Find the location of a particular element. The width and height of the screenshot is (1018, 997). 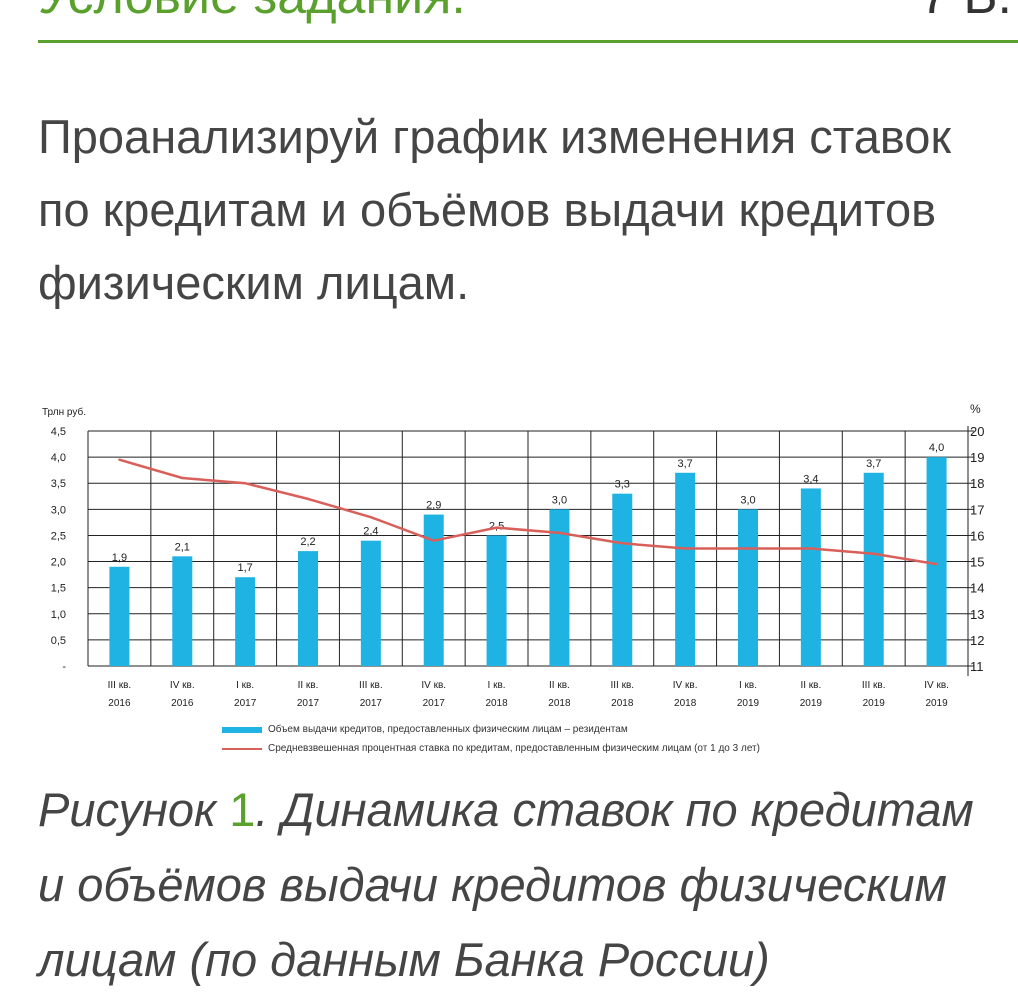

bar-value-label: 2,2 is located at coordinates (307, 542).